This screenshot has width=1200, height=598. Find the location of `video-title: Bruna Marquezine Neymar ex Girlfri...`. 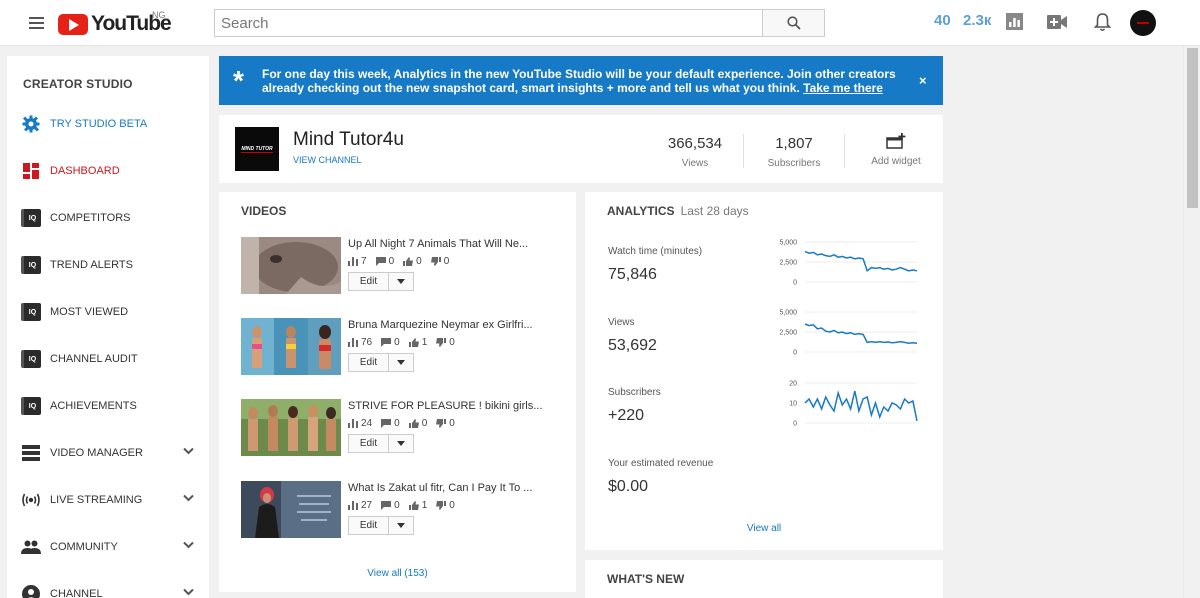

video-title: Bruna Marquezine Neymar ex Girlfri... is located at coordinates (440, 325).